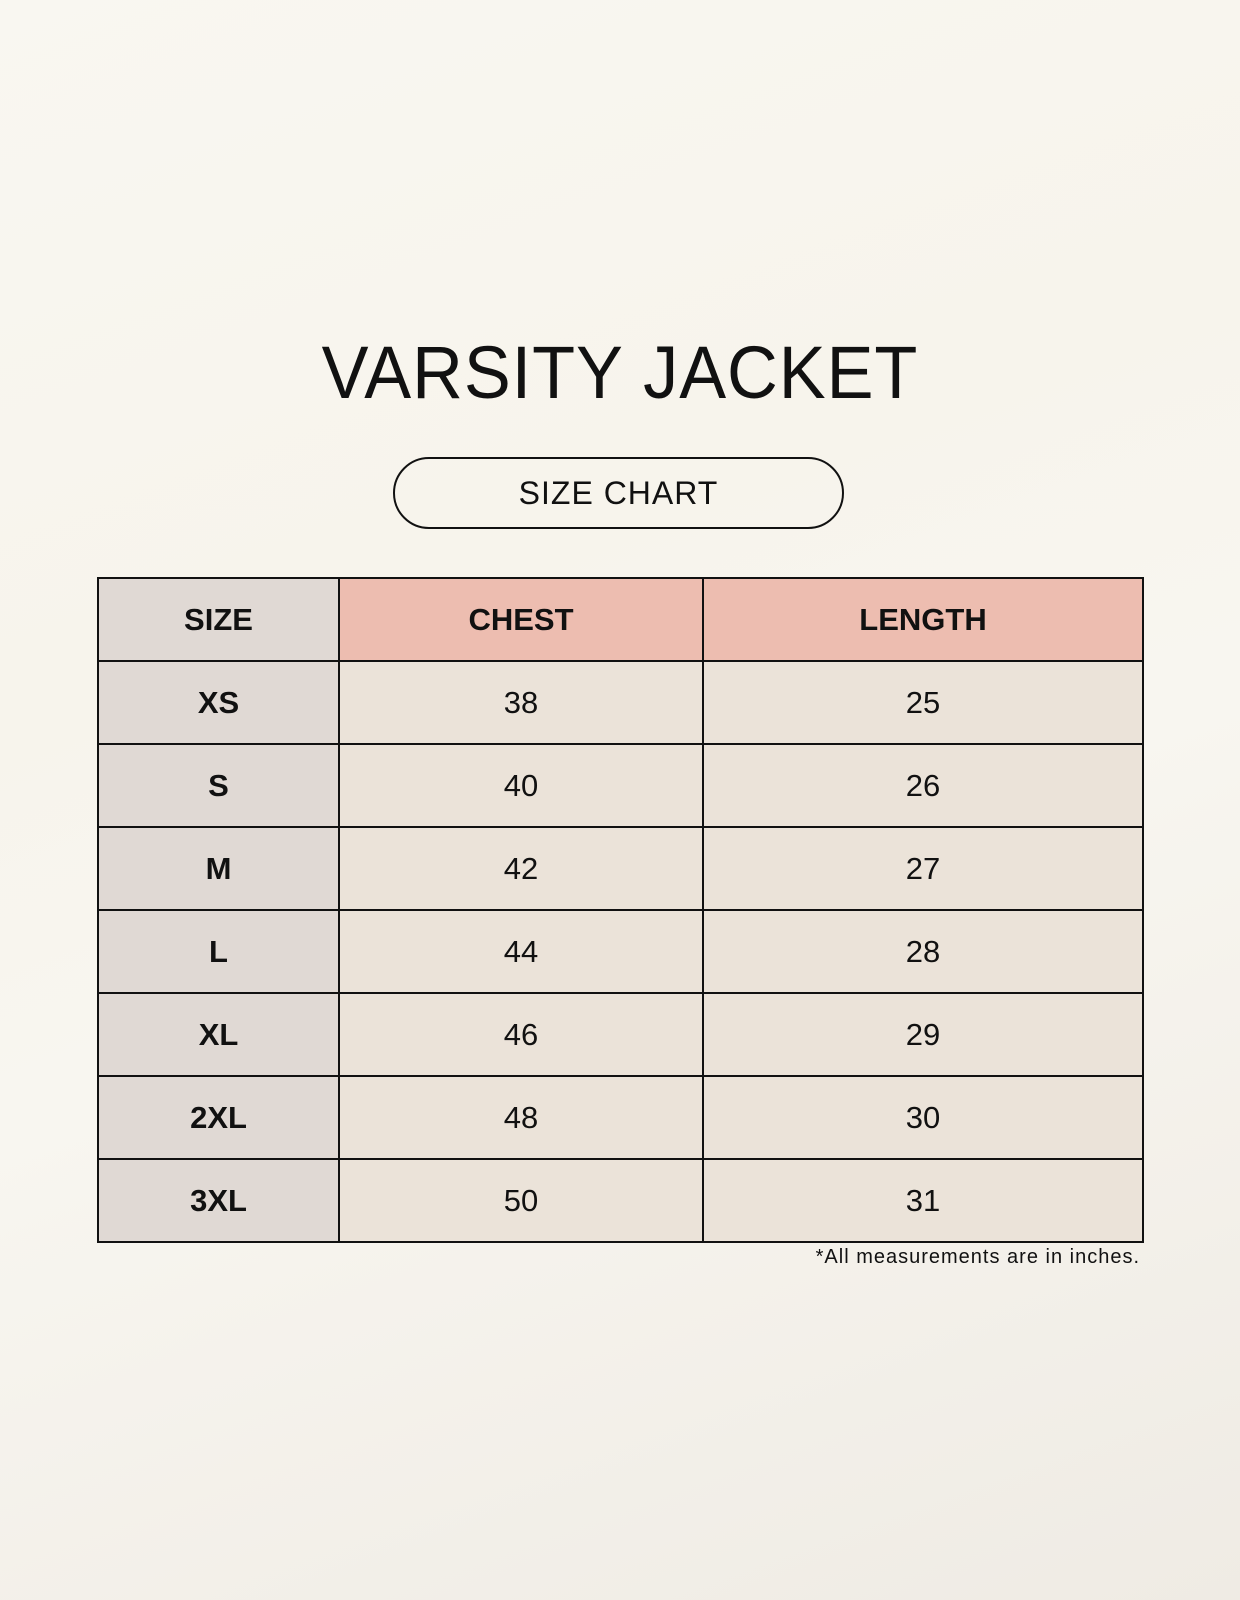  I want to click on size-cell: XS, so click(218, 702).